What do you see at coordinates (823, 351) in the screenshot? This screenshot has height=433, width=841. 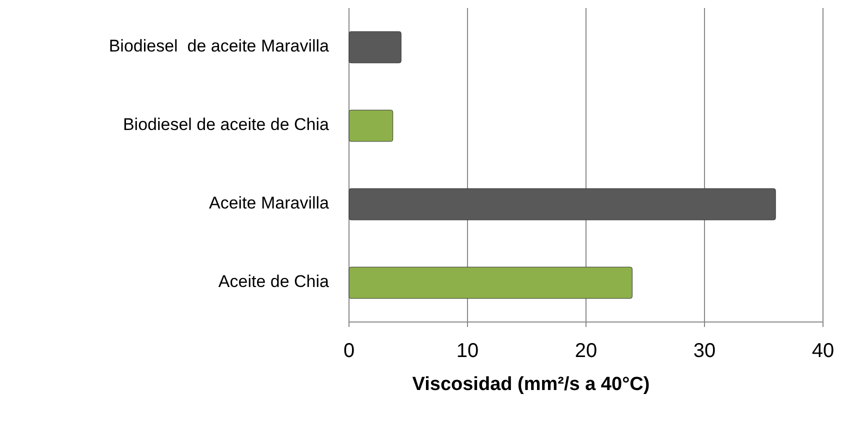 I see `x-tick-label: 40` at bounding box center [823, 351].